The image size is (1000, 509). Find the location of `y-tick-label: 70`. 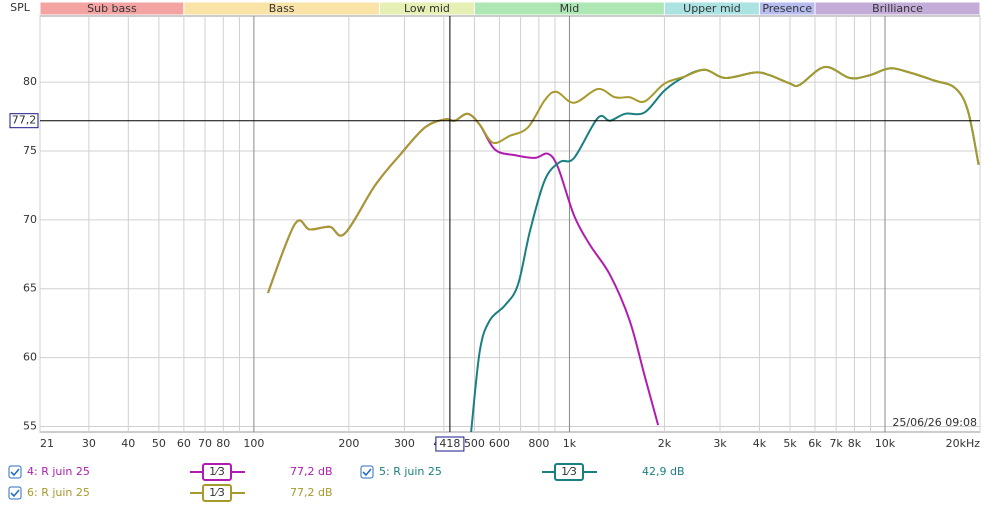

y-tick-label: 70 is located at coordinates (30, 219).